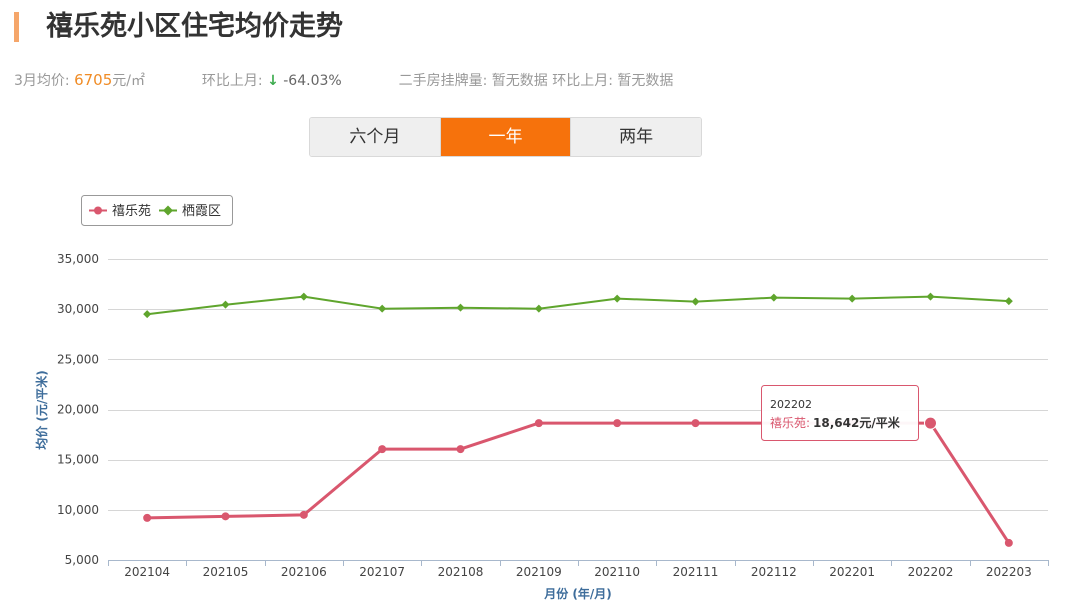  What do you see at coordinates (790, 423) in the screenshot?
I see `tooltip-series-label: 禧乐苑:` at bounding box center [790, 423].